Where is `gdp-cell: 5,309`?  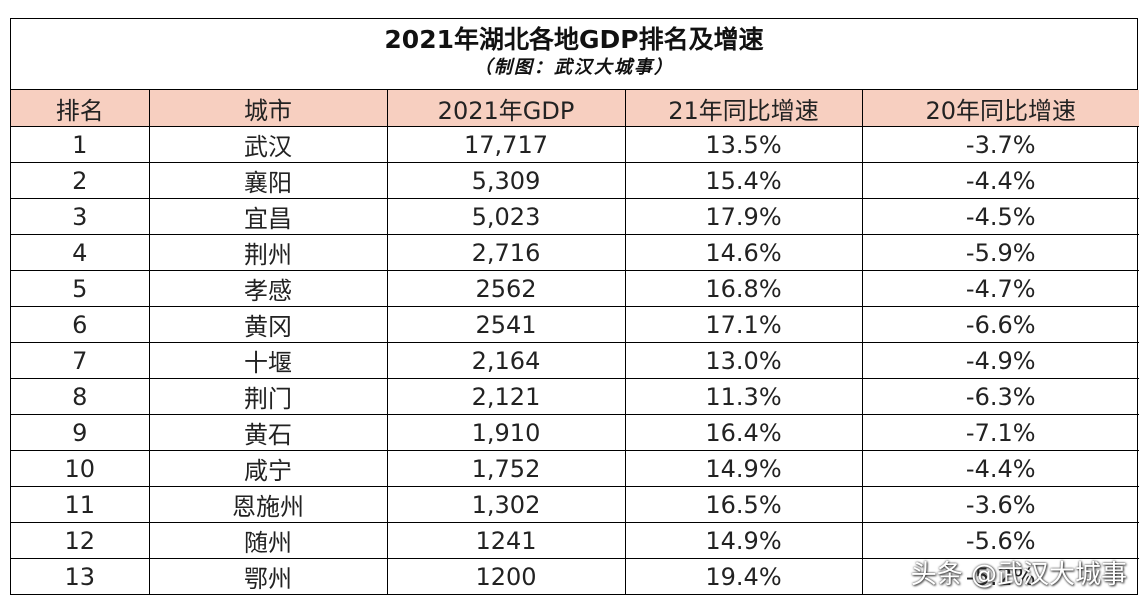
gdp-cell: 5,309 is located at coordinates (506, 180).